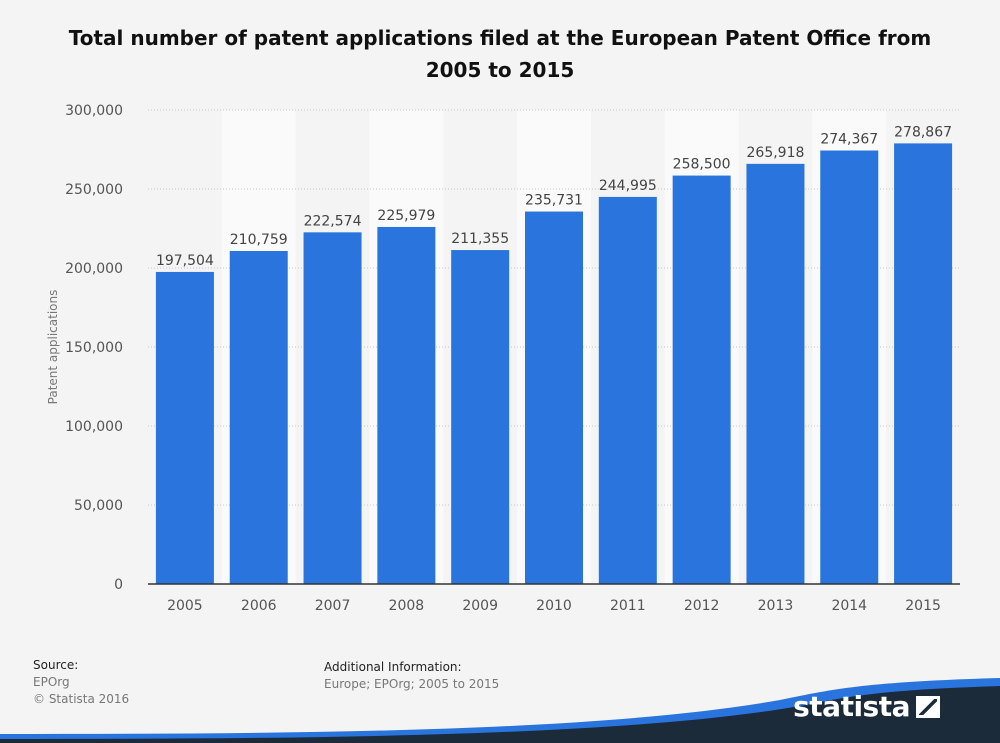 Image resolution: width=1000 pixels, height=743 pixels. I want to click on additional-info-value: Europe; EPOrg; 2005 to 2015, so click(412, 684).